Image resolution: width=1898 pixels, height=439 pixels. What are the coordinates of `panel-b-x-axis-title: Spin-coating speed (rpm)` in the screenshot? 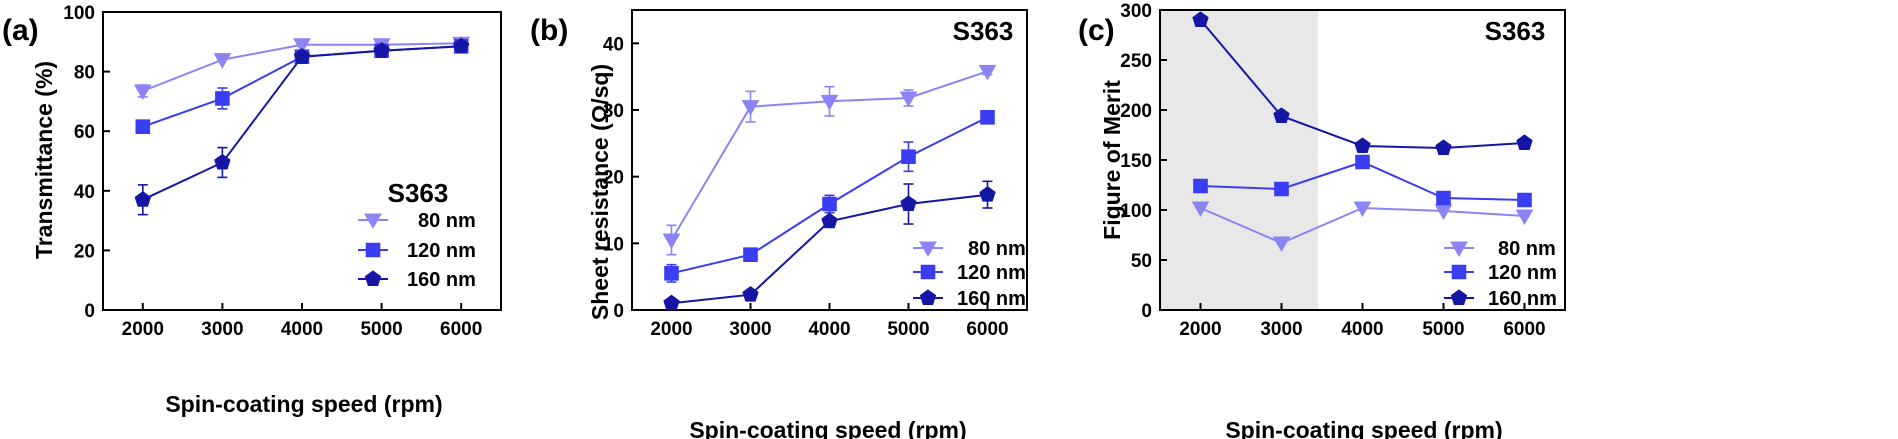 It's located at (827, 428).